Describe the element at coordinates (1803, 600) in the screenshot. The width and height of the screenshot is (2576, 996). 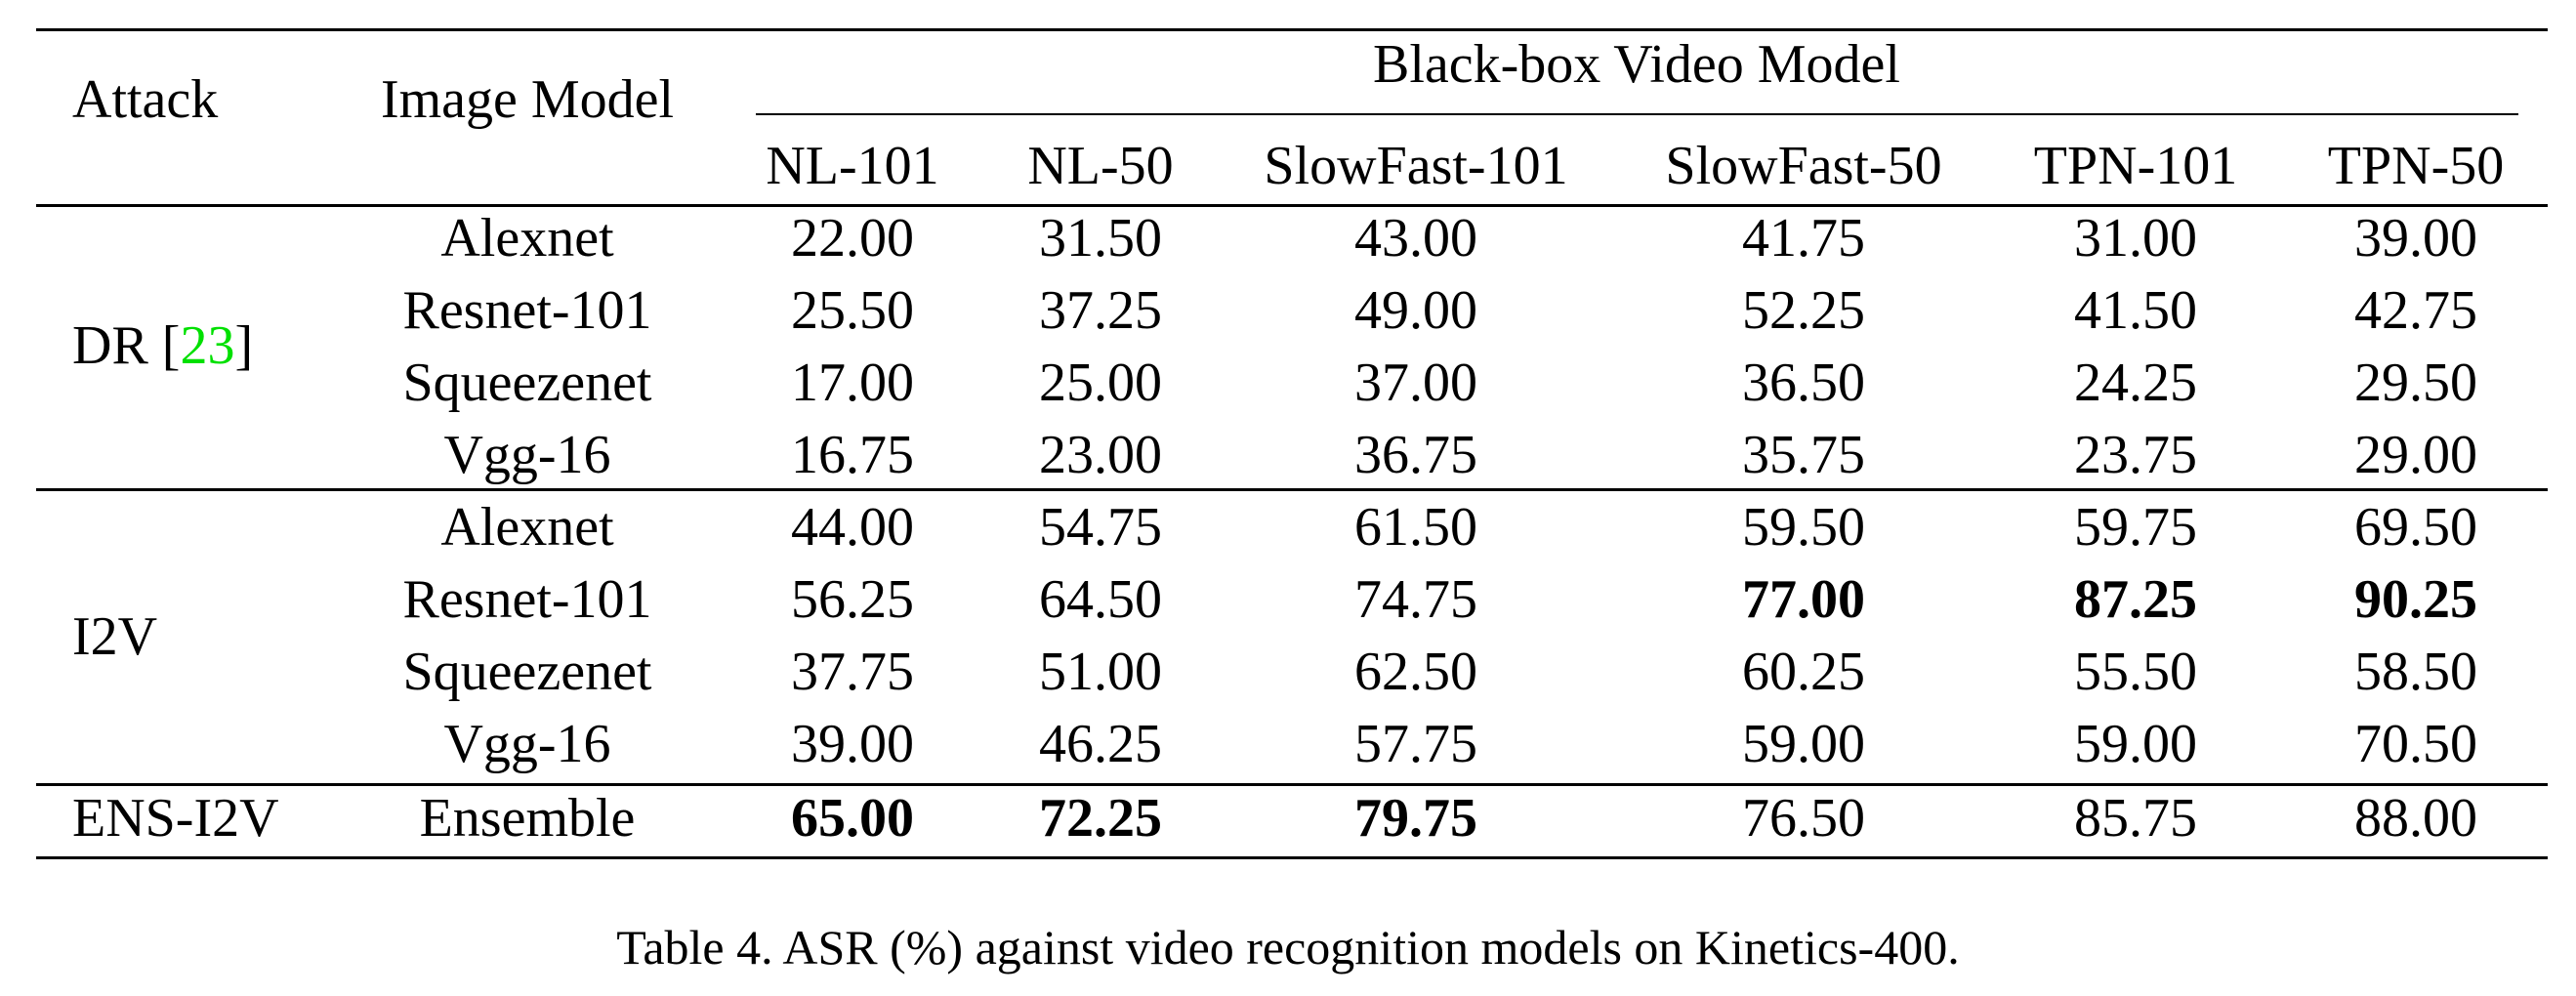
I see `value-cell: 77.00` at that location.